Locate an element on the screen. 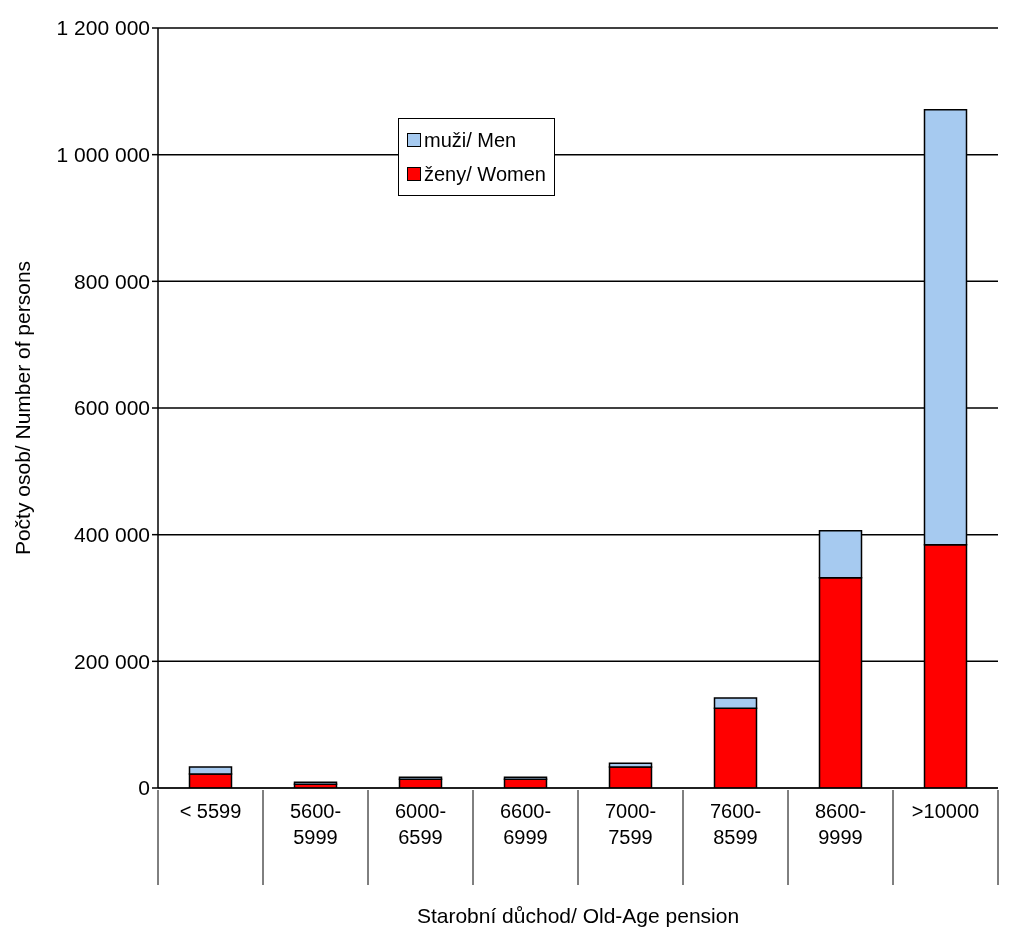 The width and height of the screenshot is (1019, 948). y-tick-label: 1 200 000 is located at coordinates (103, 28).